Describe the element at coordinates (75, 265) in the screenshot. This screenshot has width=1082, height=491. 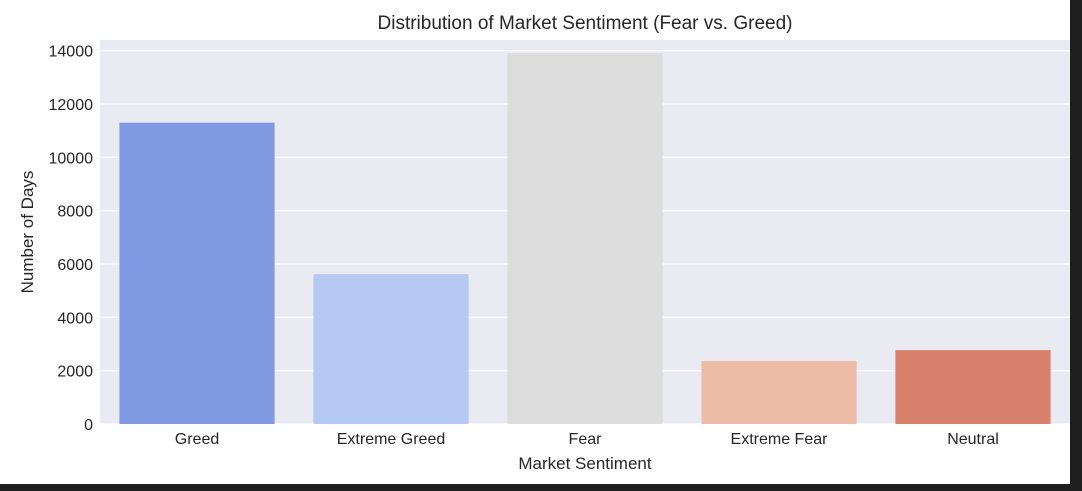
I see `y-tick-label: 6000` at that location.